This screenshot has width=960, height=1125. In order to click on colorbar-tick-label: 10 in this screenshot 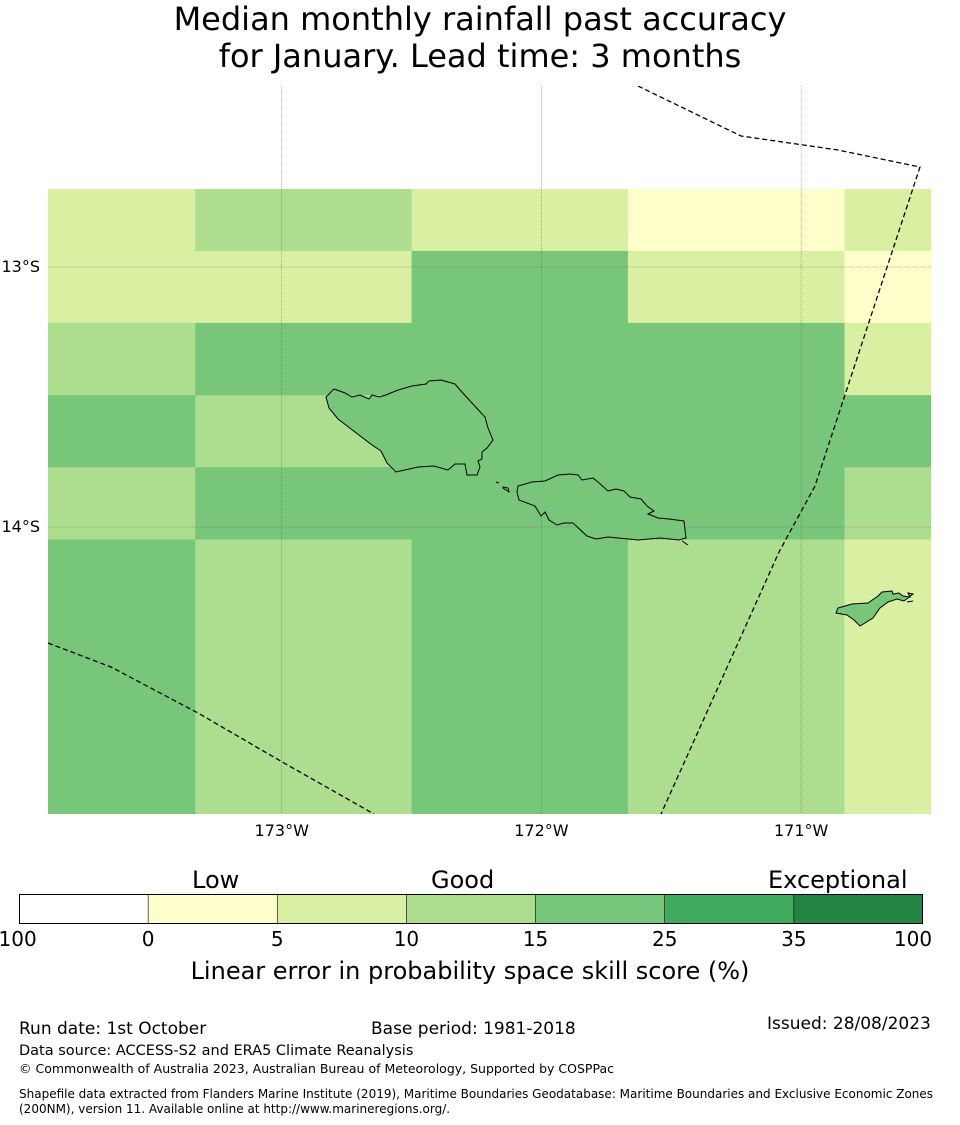, I will do `click(406, 939)`.